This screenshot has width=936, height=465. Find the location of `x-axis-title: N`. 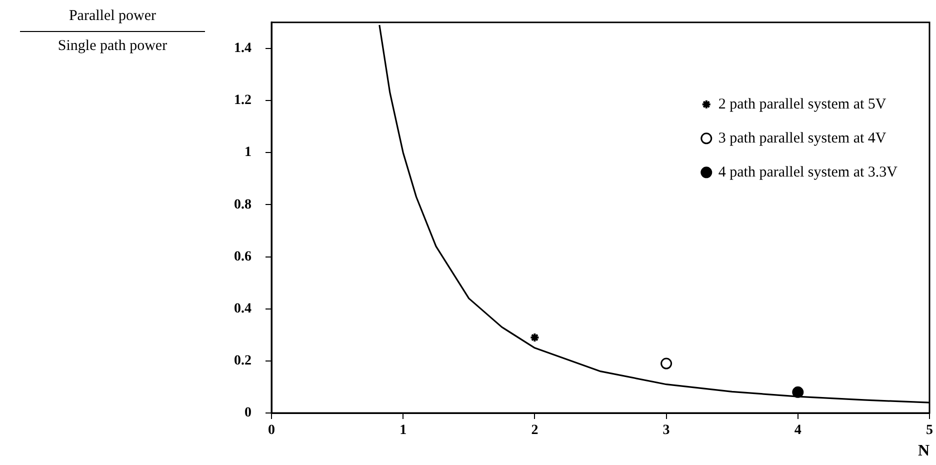

x-axis-title: N is located at coordinates (924, 451).